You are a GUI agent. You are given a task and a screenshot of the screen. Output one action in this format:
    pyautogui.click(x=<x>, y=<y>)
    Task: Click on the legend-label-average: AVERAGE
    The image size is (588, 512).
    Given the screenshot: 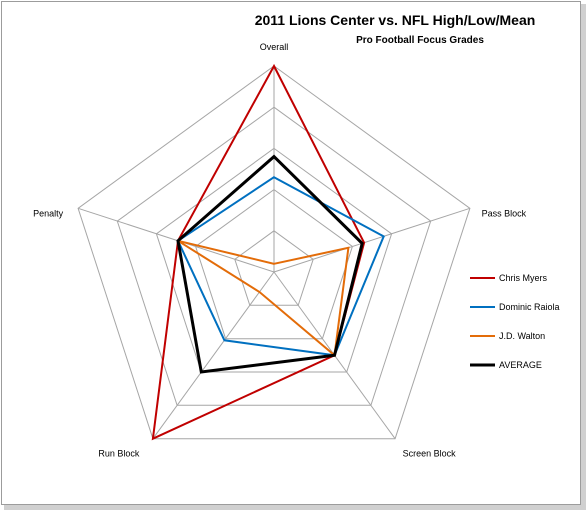 What is the action you would take?
    pyautogui.click(x=520, y=365)
    